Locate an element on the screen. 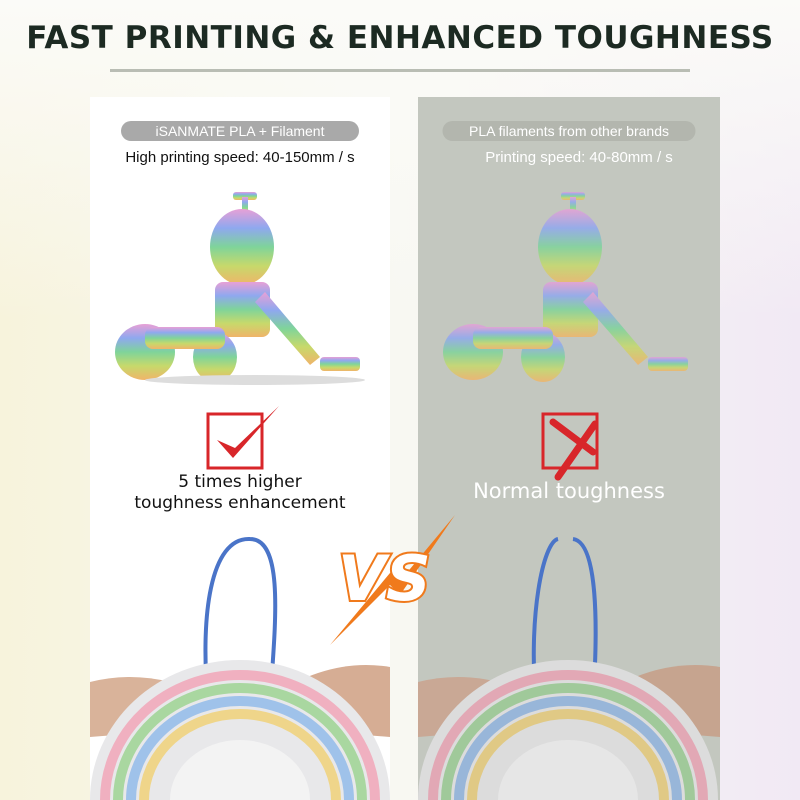  toughness-claim: 5 times higher toughness enhancement is located at coordinates (240, 493).